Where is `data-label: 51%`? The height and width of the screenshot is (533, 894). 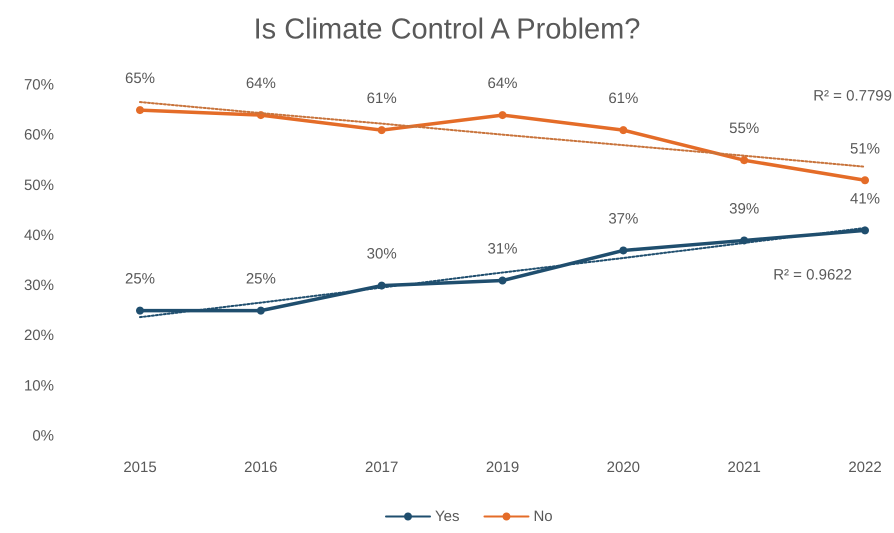
data-label: 51% is located at coordinates (865, 149).